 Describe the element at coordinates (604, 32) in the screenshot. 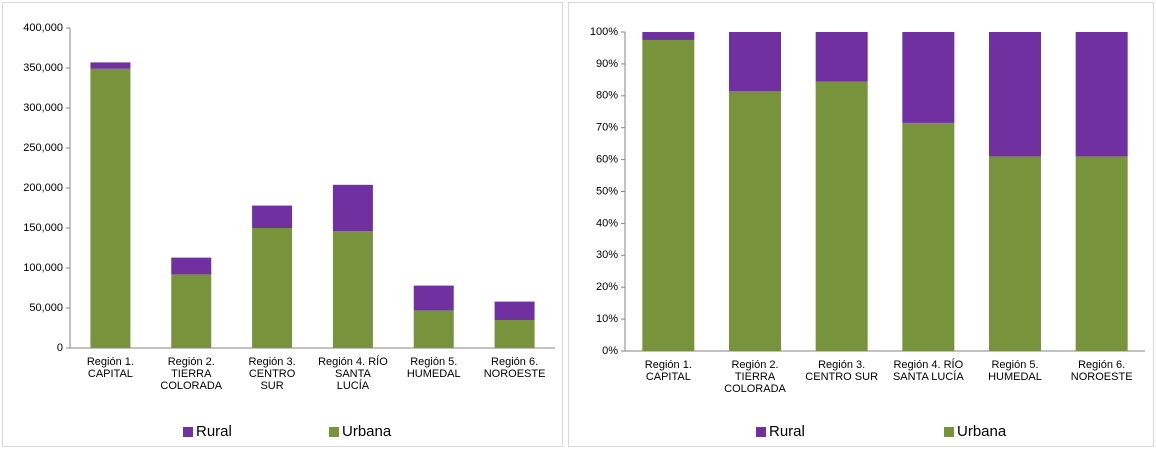

I see `y-tick-label: 100%` at that location.